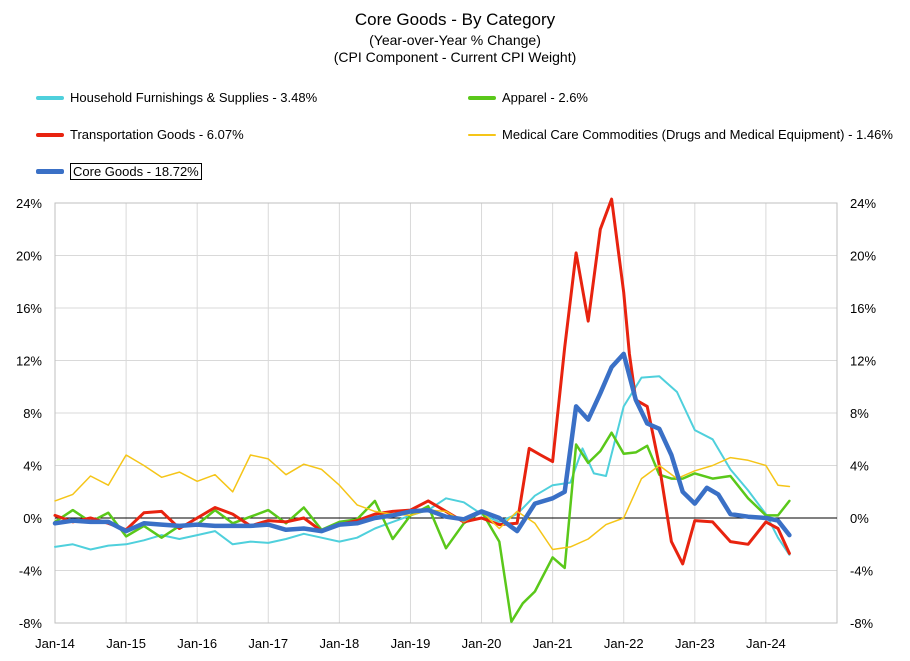 This screenshot has width=910, height=661. I want to click on y-tick-label-right: 12%, so click(863, 361).